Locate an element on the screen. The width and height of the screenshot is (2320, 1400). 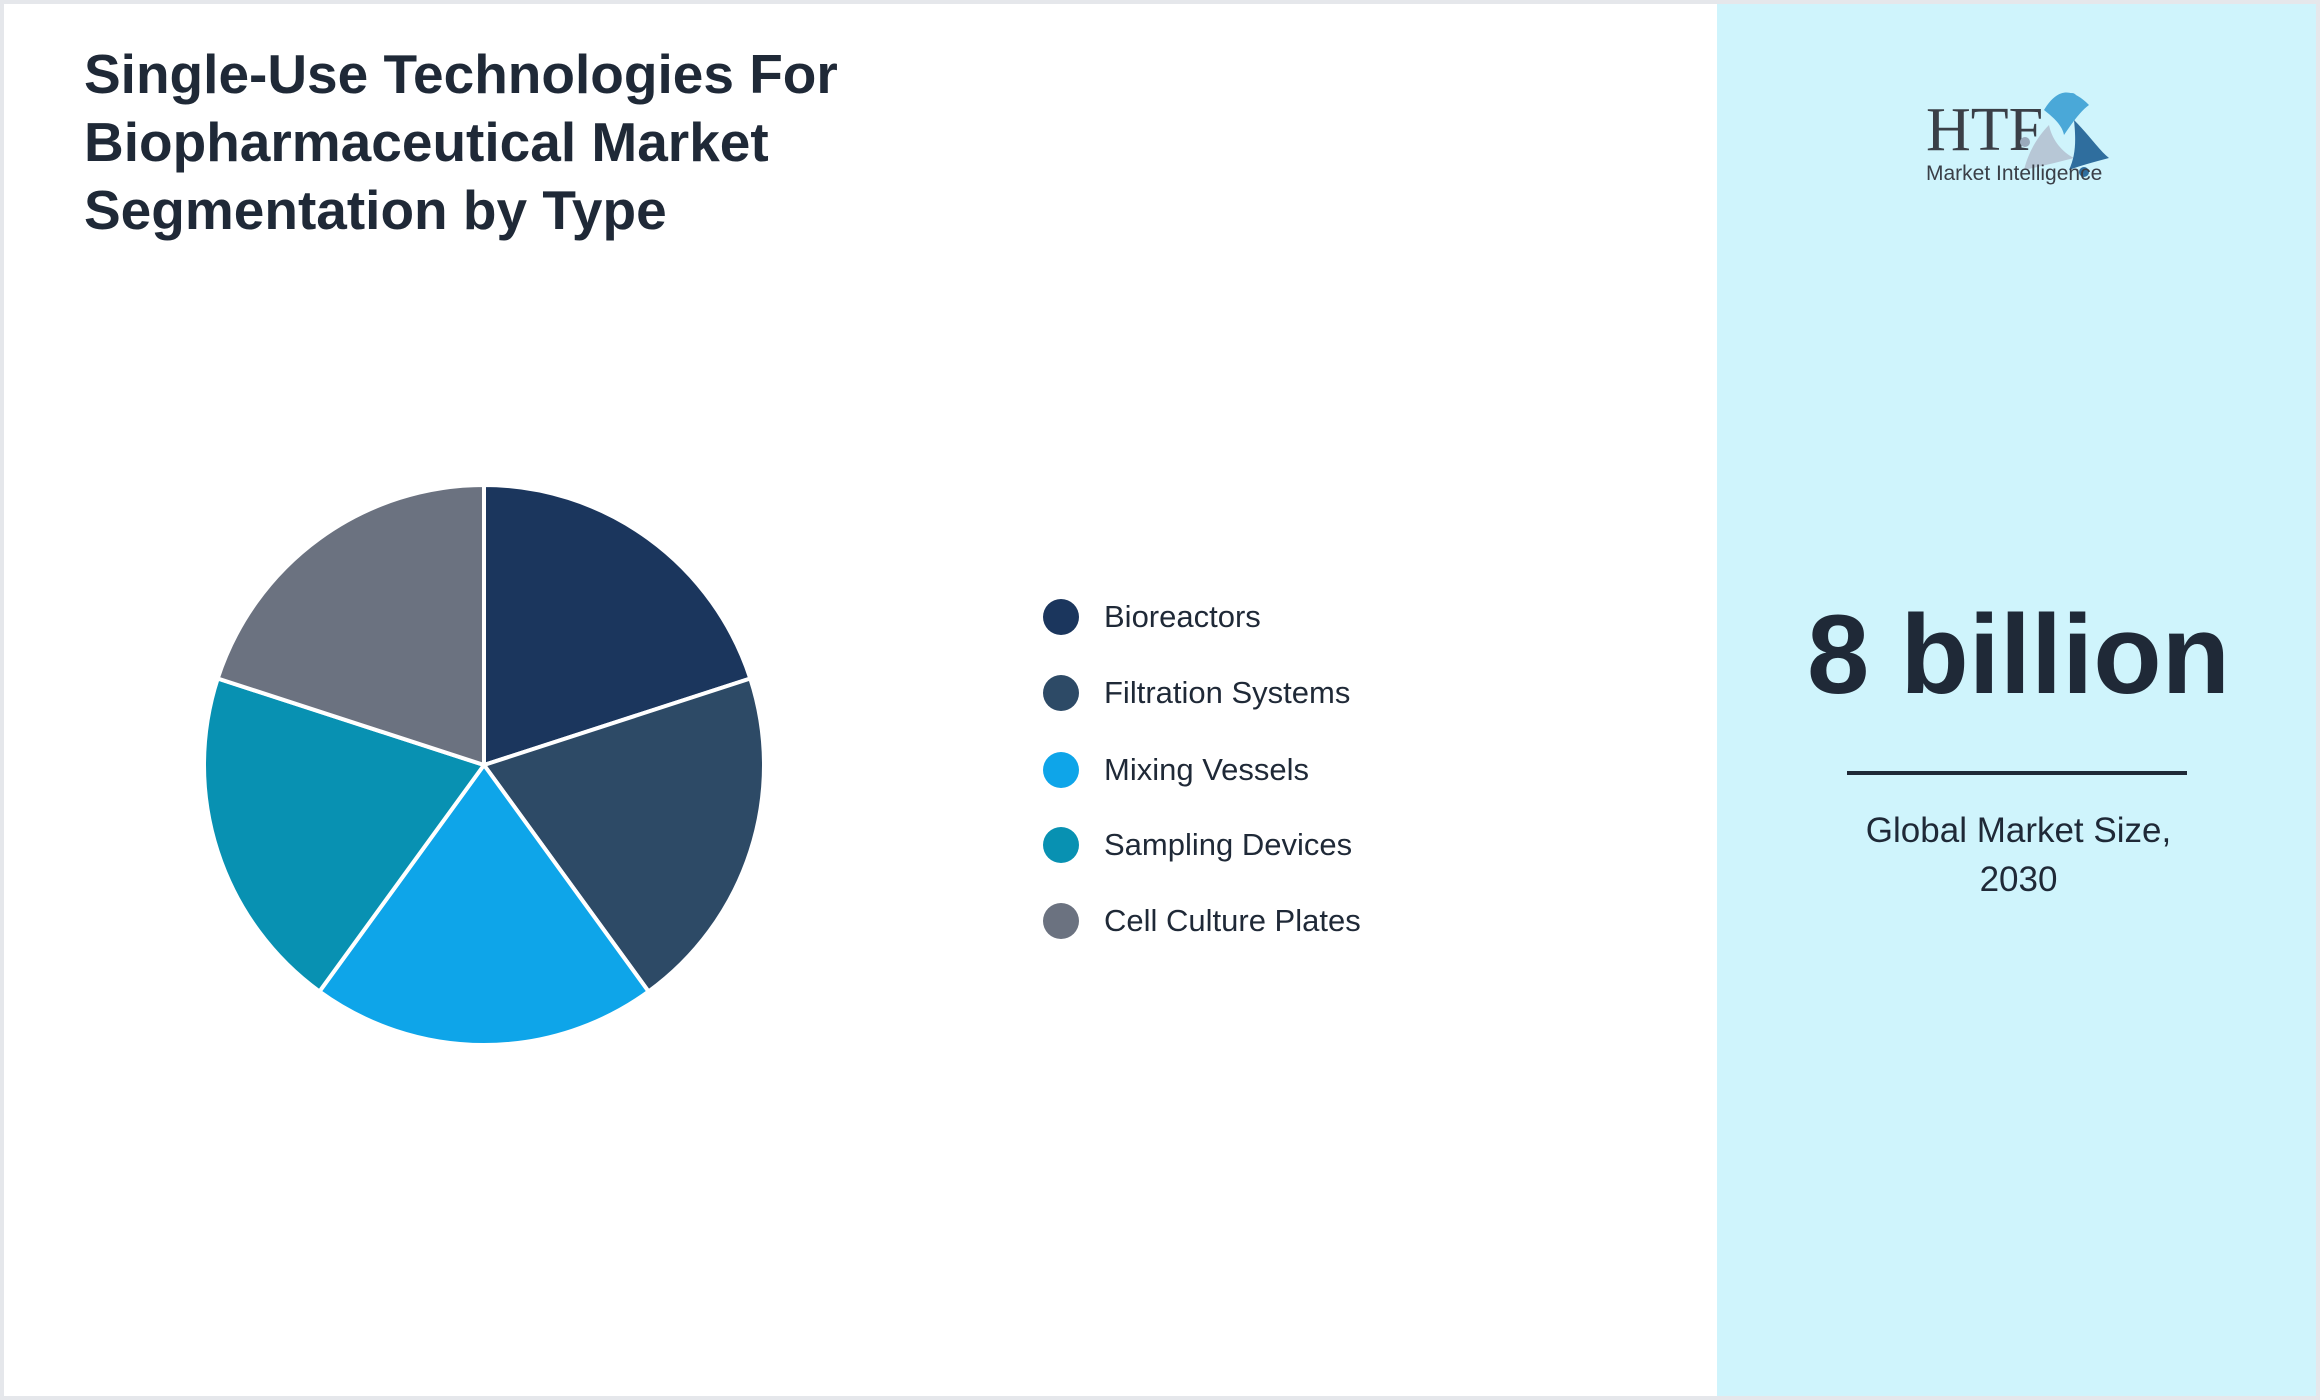
legend-item: Bioreactors is located at coordinates (1152, 617).